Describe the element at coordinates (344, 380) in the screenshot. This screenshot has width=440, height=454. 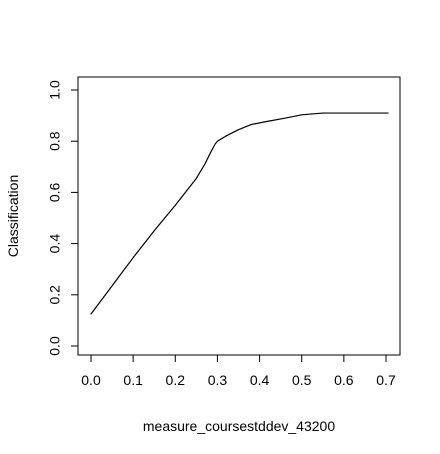
I see `x-tick-label: 0.6` at that location.